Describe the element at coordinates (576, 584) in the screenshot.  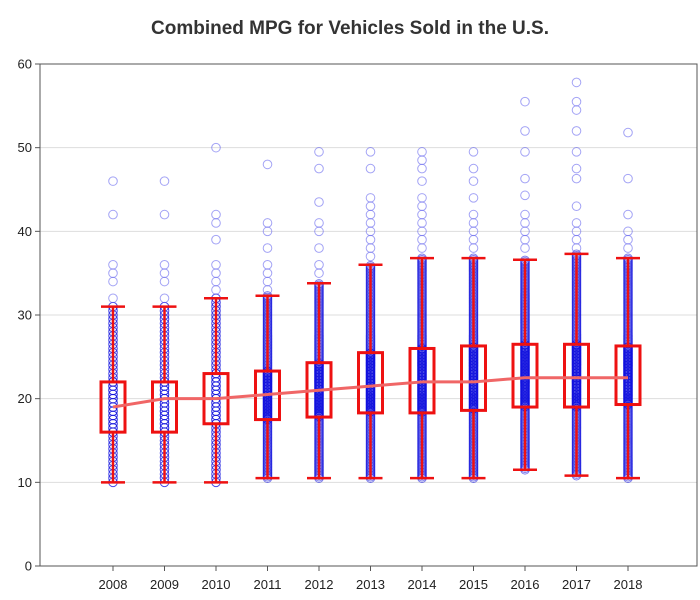
I see `x-tick-label: 2017` at that location.